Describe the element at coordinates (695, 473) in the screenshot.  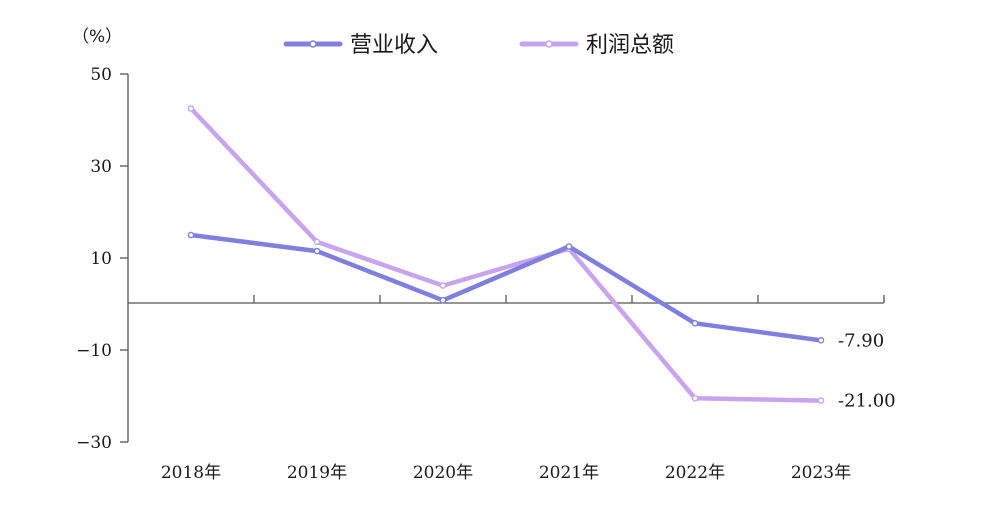
I see `x-tick-label: 2022年` at that location.